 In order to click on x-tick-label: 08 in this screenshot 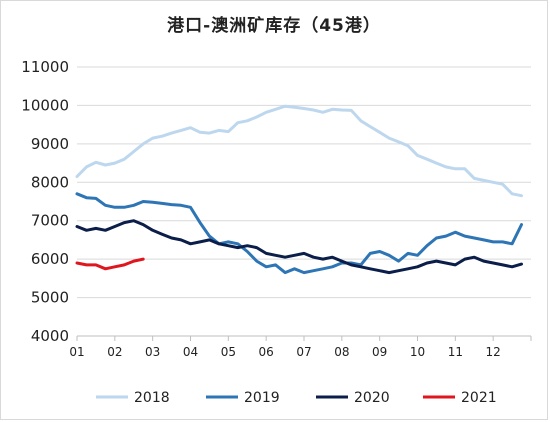, I will do `click(341, 352)`.